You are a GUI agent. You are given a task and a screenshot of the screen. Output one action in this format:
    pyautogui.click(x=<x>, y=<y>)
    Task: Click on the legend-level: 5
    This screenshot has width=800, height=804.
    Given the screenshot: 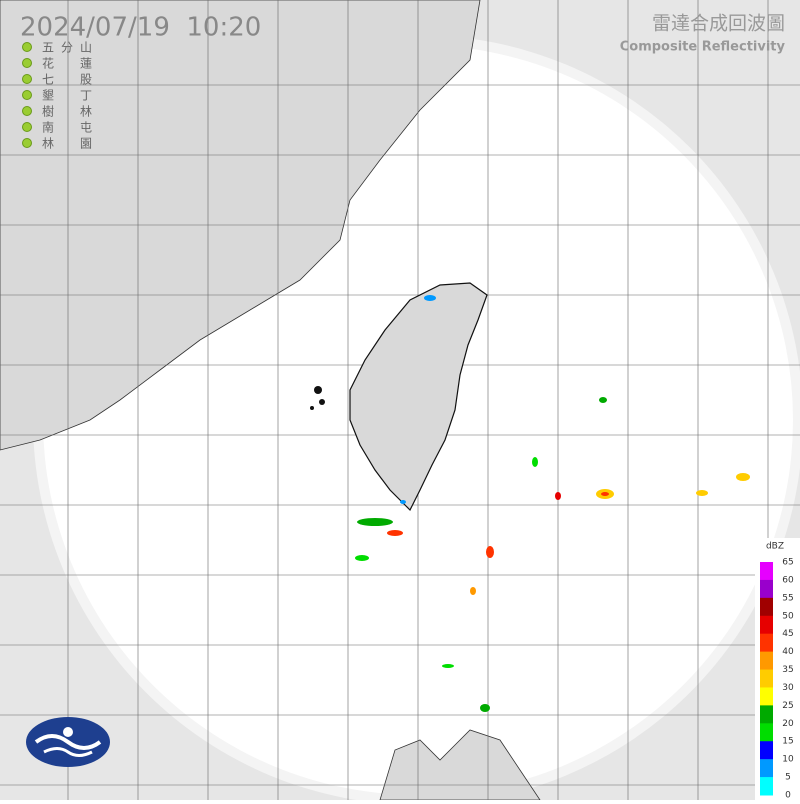 What is the action you would take?
    pyautogui.click(x=788, y=778)
    